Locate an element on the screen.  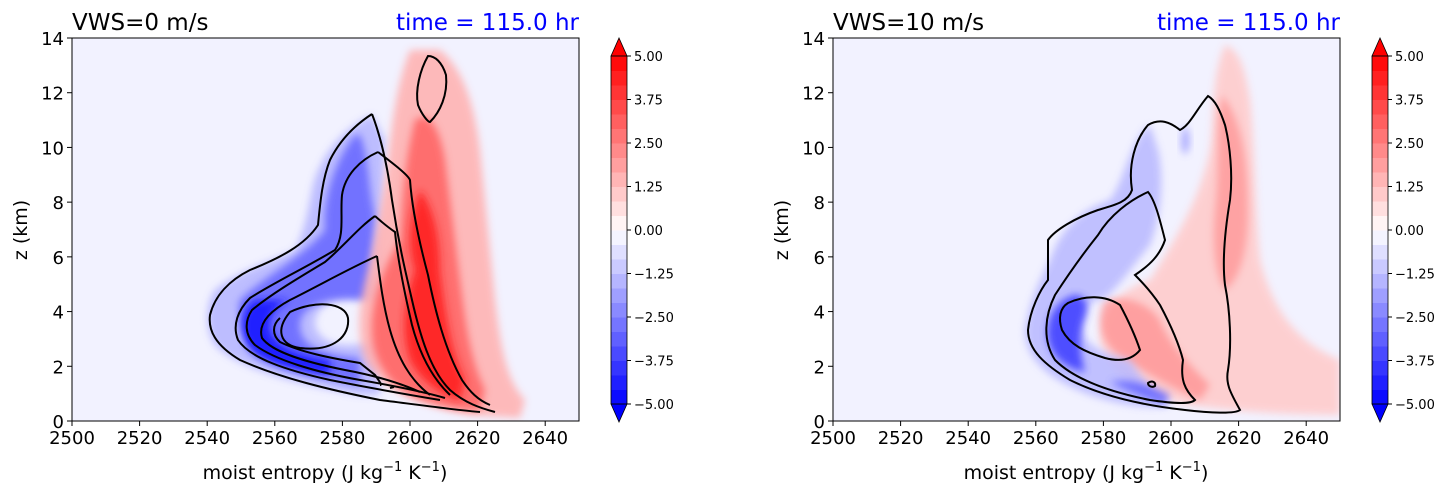
x-tick-label: 2580 is located at coordinates (342, 438).